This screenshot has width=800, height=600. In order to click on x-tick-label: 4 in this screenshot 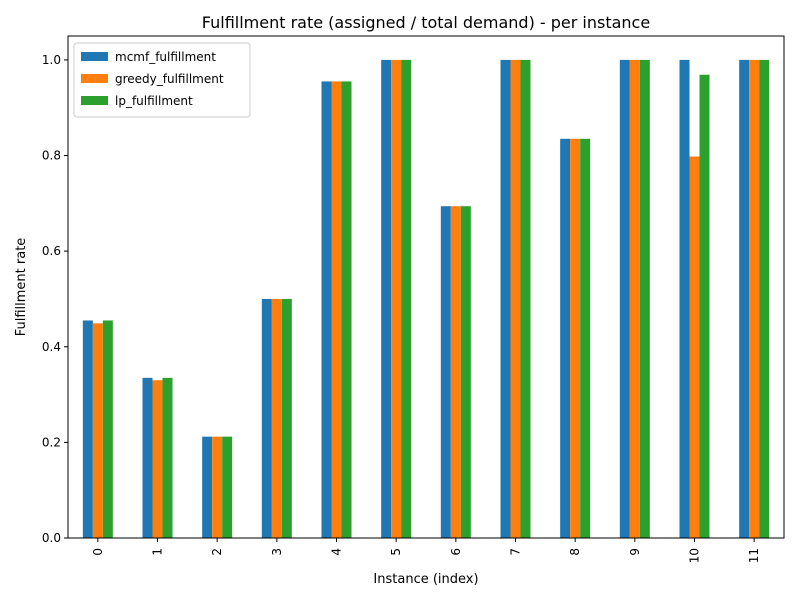, I will do `click(337, 552)`.